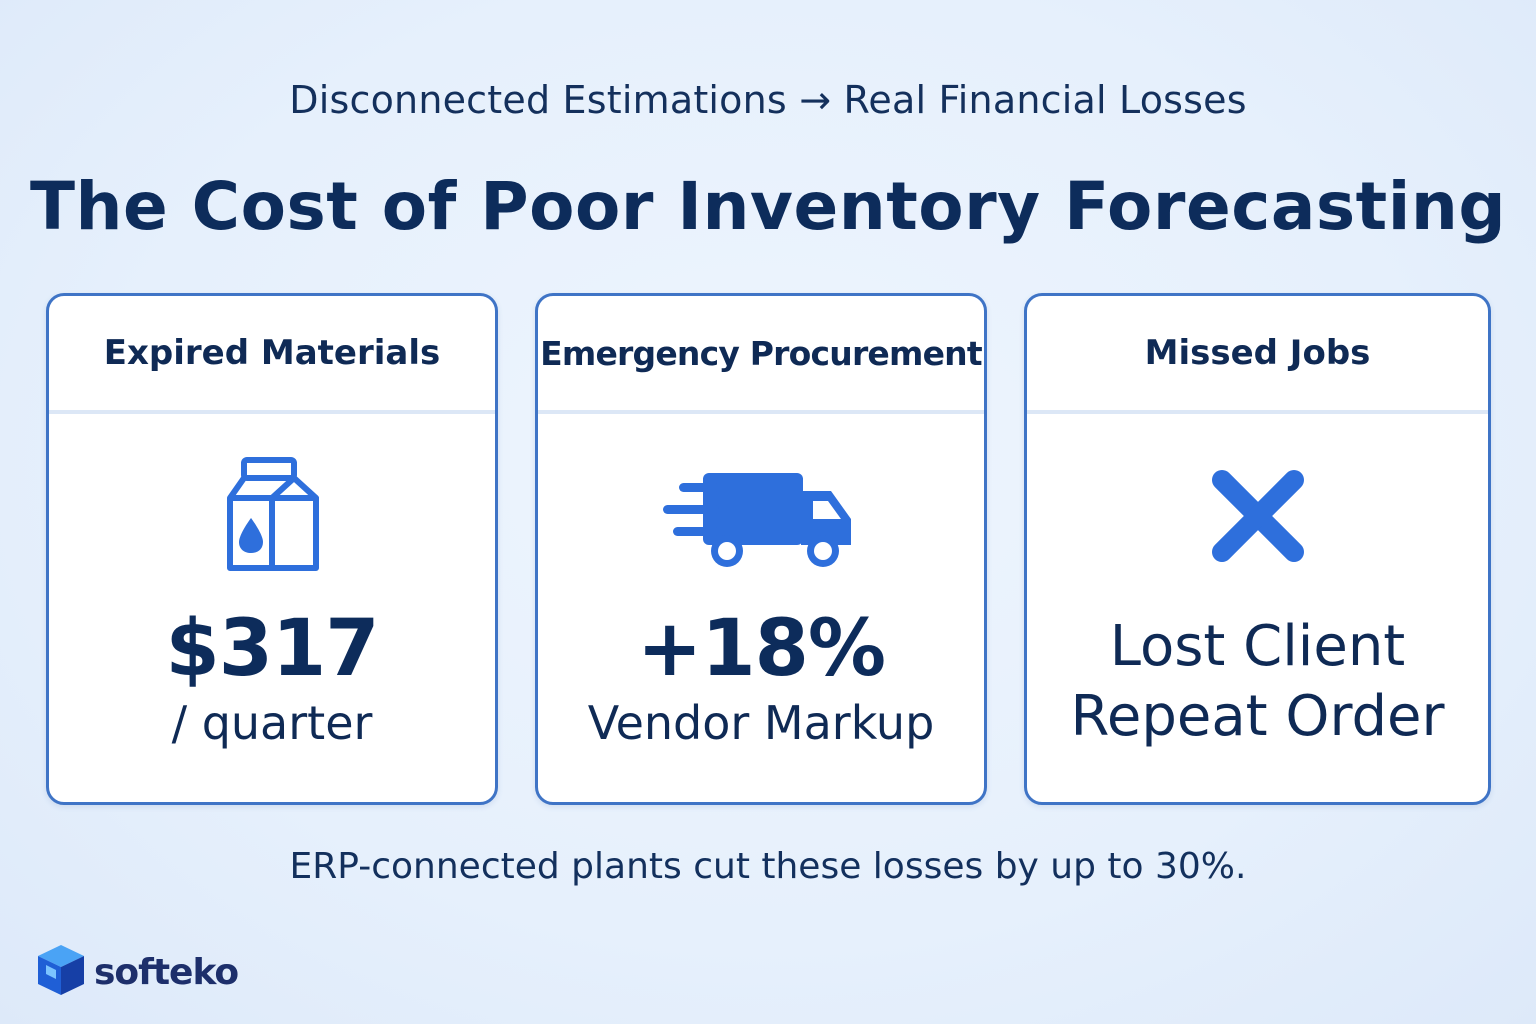 The height and width of the screenshot is (1024, 1536). I want to click on cube-logo-icon, so click(61, 972).